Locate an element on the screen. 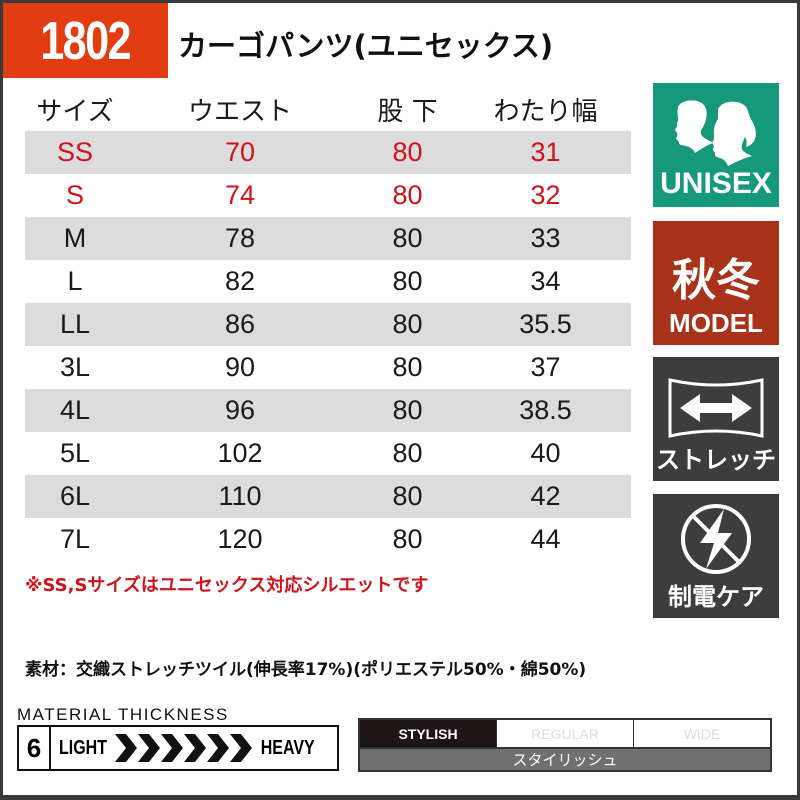 The width and height of the screenshot is (800, 800). season-title: 秋冬 is located at coordinates (716, 280).